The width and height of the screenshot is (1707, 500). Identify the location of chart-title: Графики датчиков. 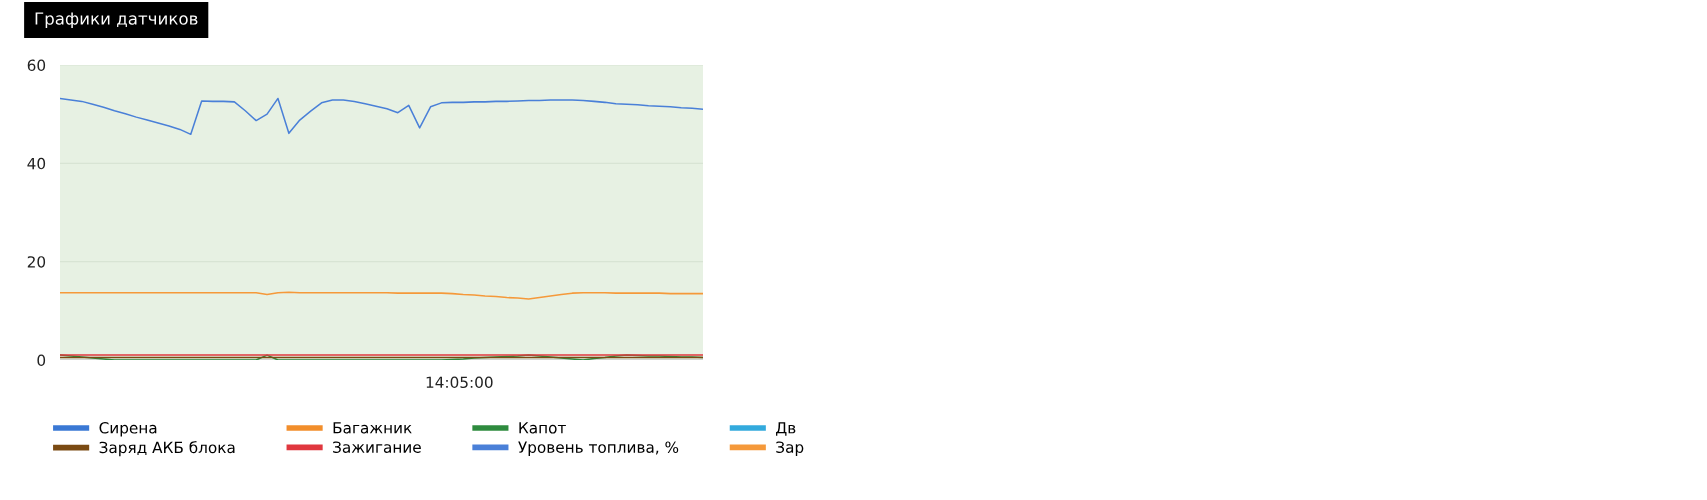
(116, 20).